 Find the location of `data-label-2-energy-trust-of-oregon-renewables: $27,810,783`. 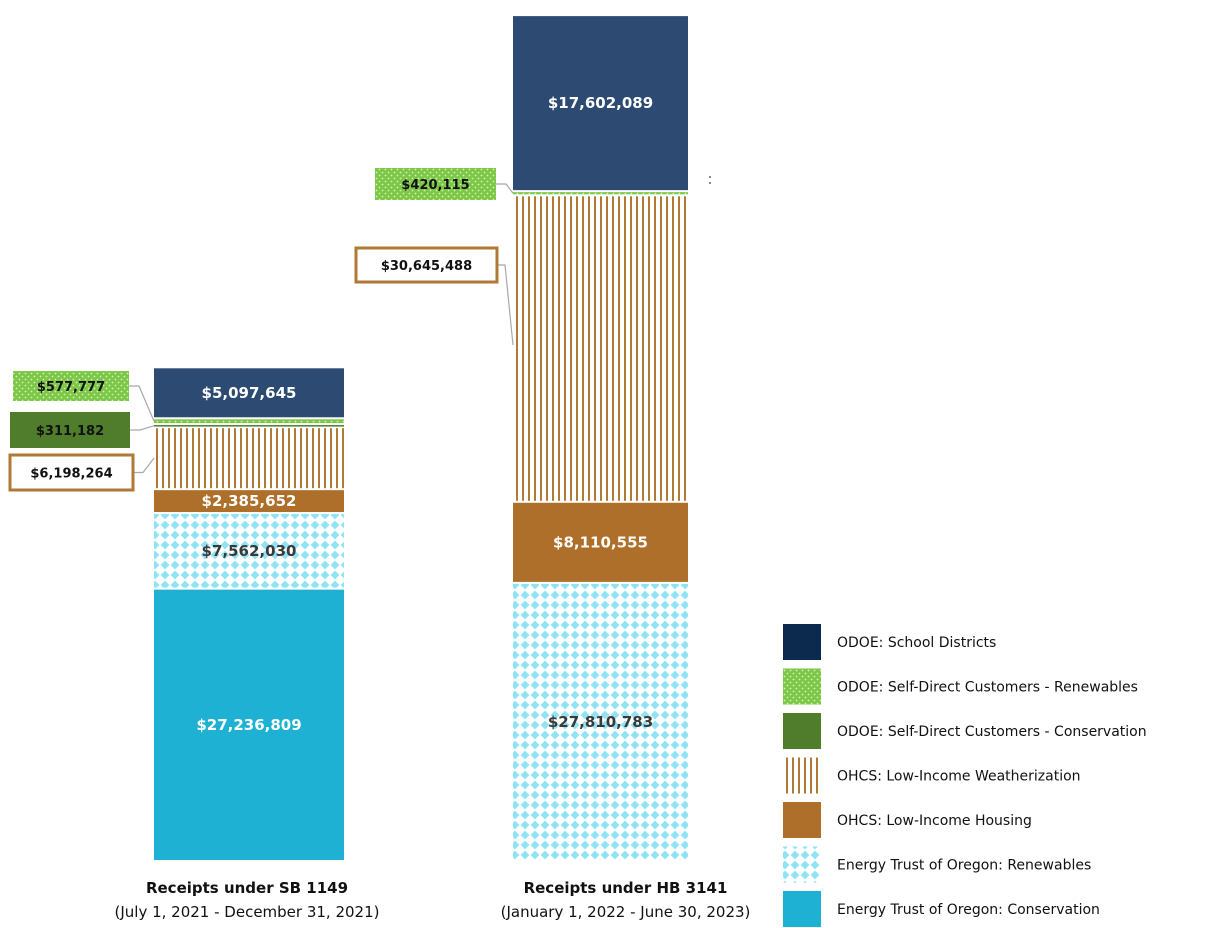

data-label-2-energy-trust-of-oregon-renewables: $27,810,783 is located at coordinates (600, 722).